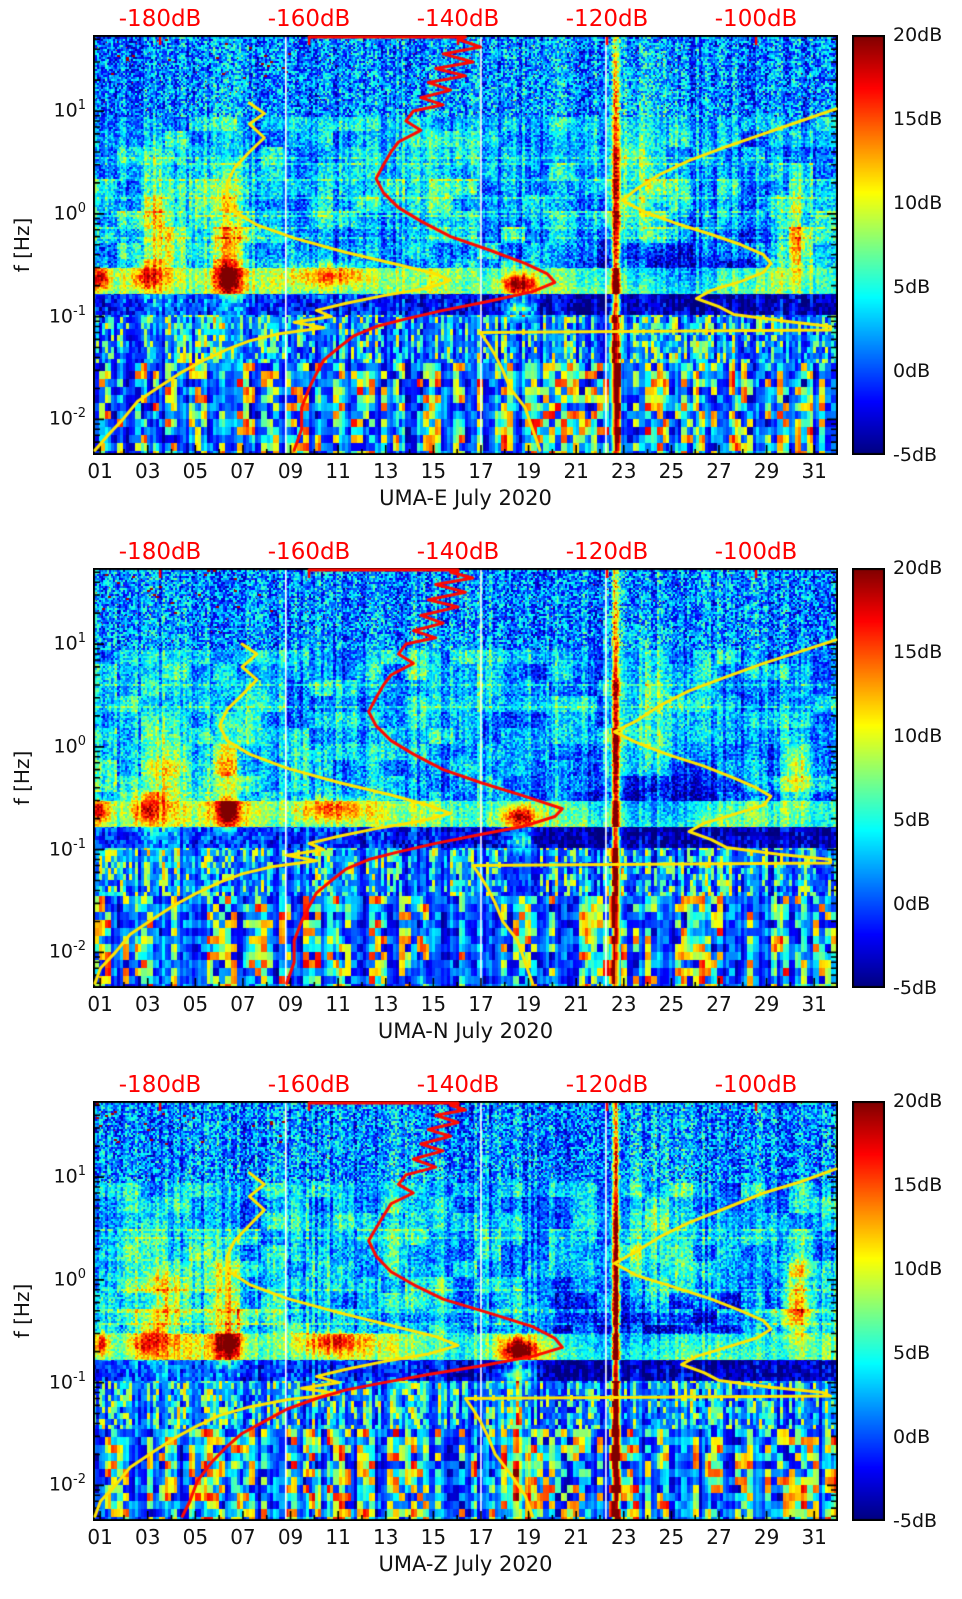 The image size is (962, 1599). What do you see at coordinates (912, 1353) in the screenshot?
I see `colorbar-tick-label: 5dB` at bounding box center [912, 1353].